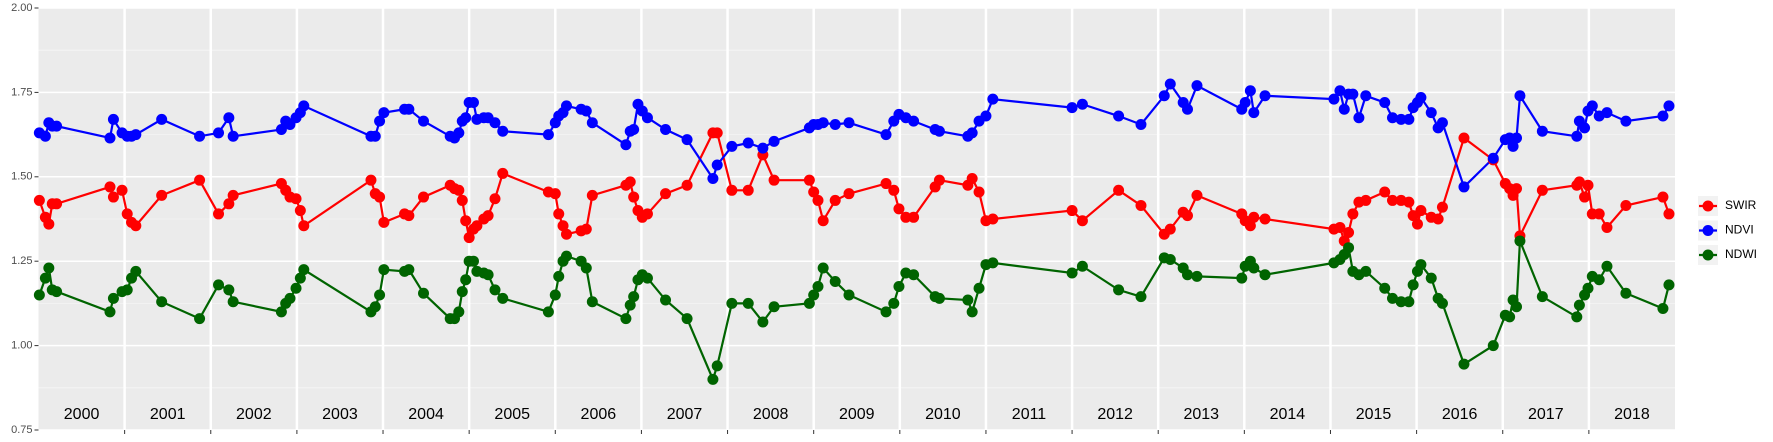 This screenshot has height=442, width=1773. I want to click on year-label: 2015, so click(1374, 414).